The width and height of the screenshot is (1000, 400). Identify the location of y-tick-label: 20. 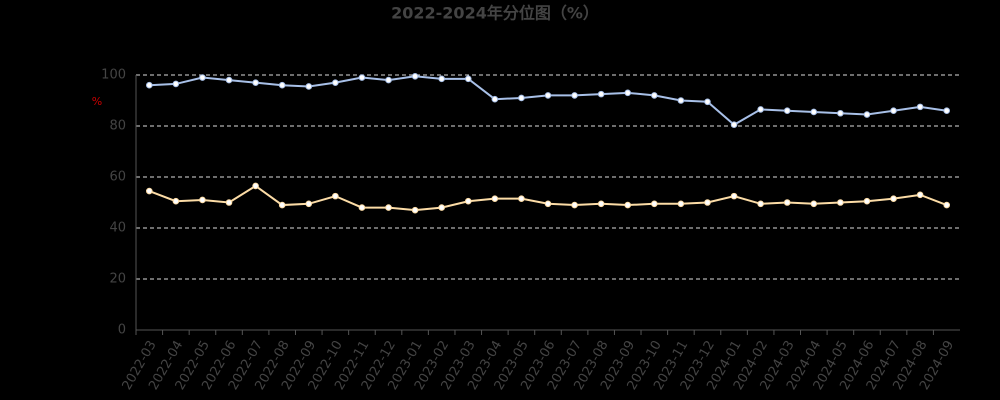
(117, 279).